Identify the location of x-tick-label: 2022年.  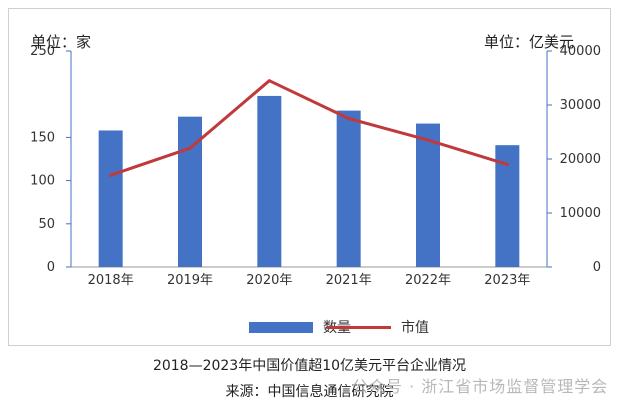
(428, 280).